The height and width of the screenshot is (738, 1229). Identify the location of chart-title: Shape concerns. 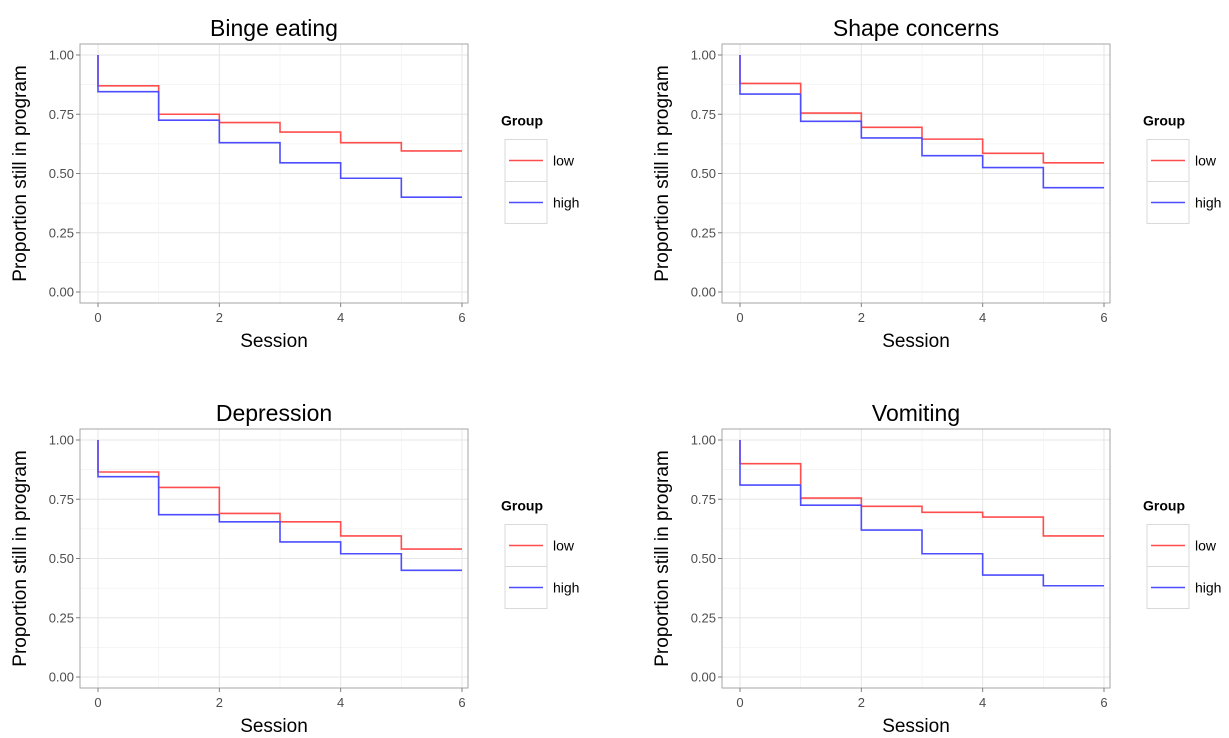
(916, 28).